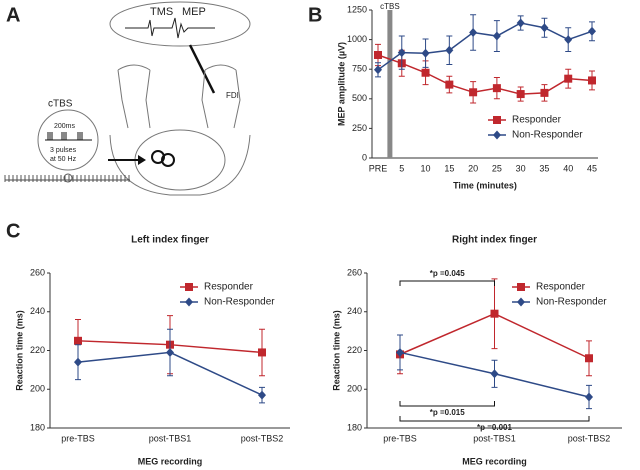 The height and width of the screenshot is (470, 640). I want to click on x-tick-label: 20, so click(473, 168).